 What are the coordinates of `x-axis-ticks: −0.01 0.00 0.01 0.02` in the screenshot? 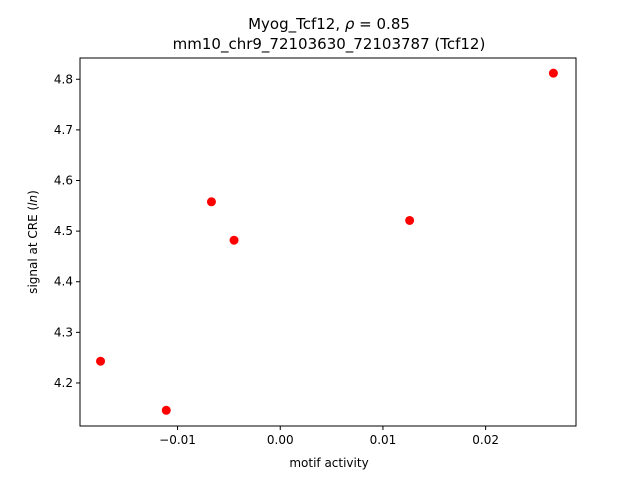 It's located at (329, 436).